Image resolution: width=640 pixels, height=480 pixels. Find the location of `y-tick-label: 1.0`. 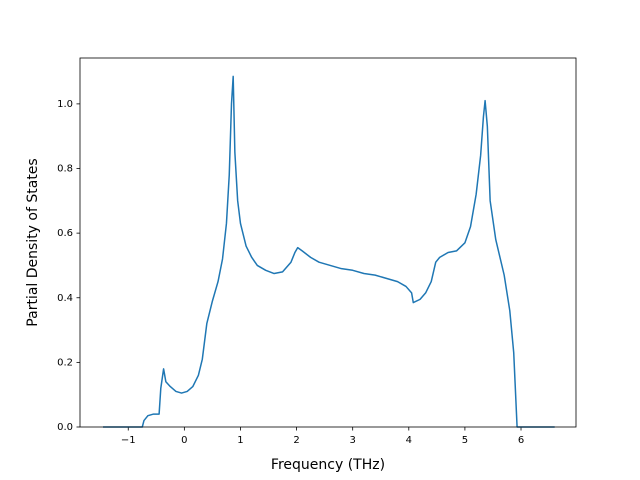

y-tick-label: 1.0 is located at coordinates (65, 104).